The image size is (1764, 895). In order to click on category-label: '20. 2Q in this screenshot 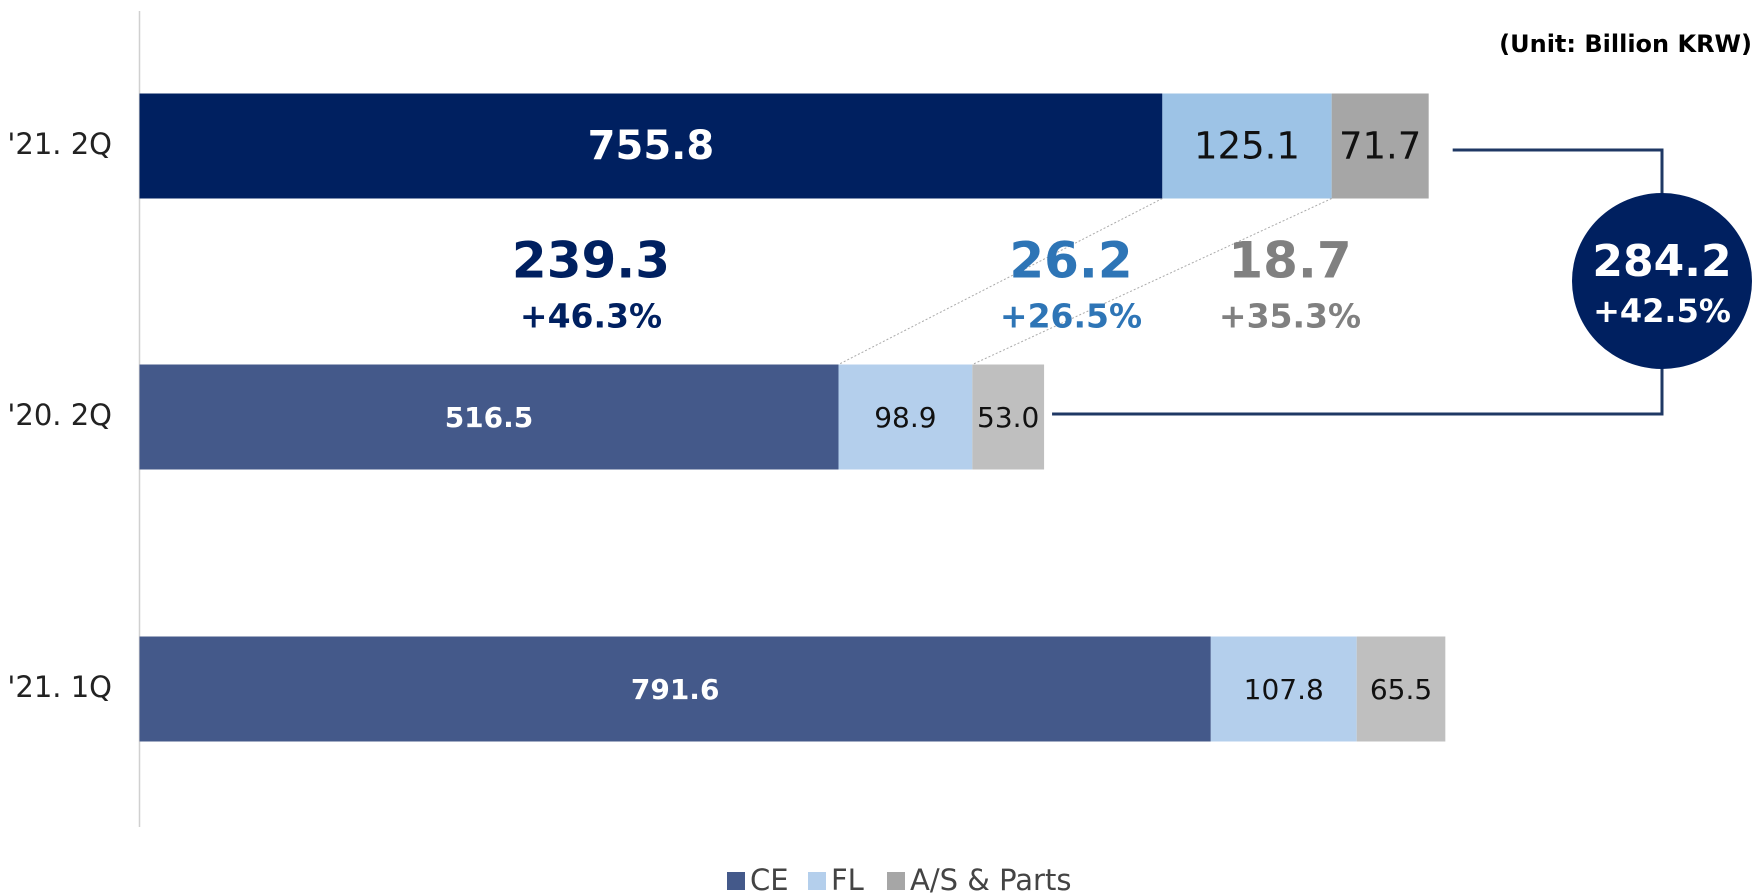, I will do `click(59, 415)`.